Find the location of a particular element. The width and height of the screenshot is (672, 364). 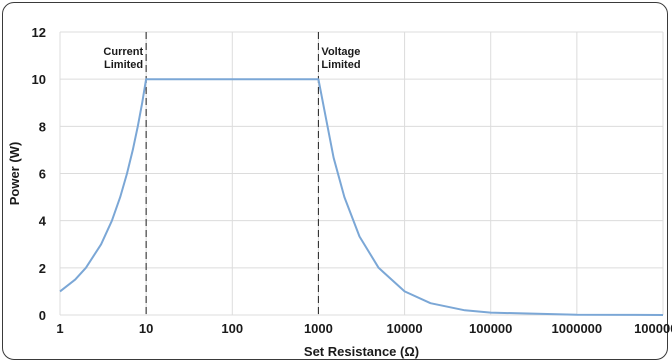

y-axis-title: Power (W) is located at coordinates (14, 174).